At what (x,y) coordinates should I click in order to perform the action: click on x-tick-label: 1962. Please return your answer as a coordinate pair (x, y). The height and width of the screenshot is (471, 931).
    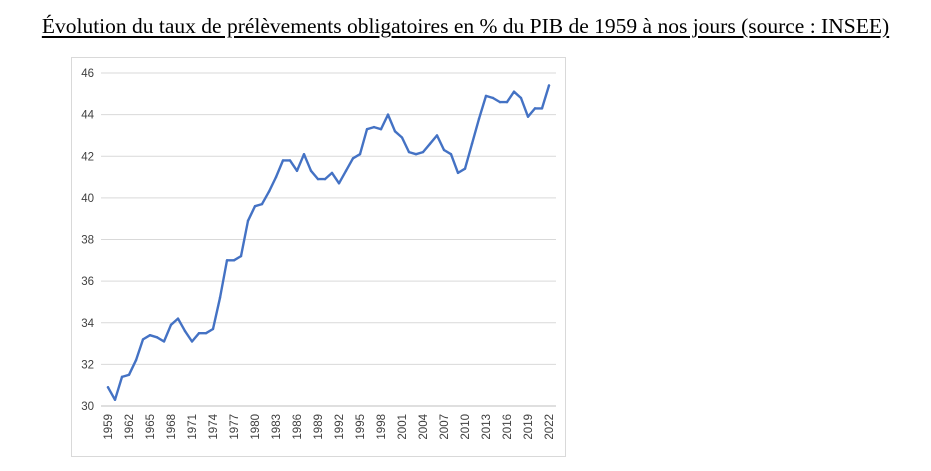
    Looking at the image, I should click on (130, 427).